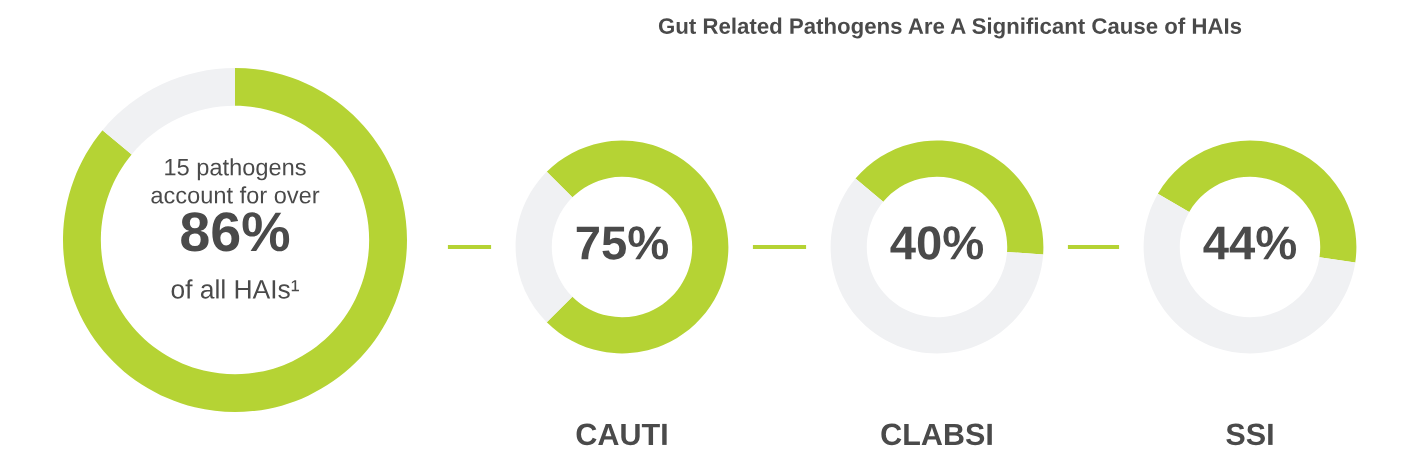 The width and height of the screenshot is (1405, 457). I want to click on text: 15 pathogens account for over, so click(235, 181).